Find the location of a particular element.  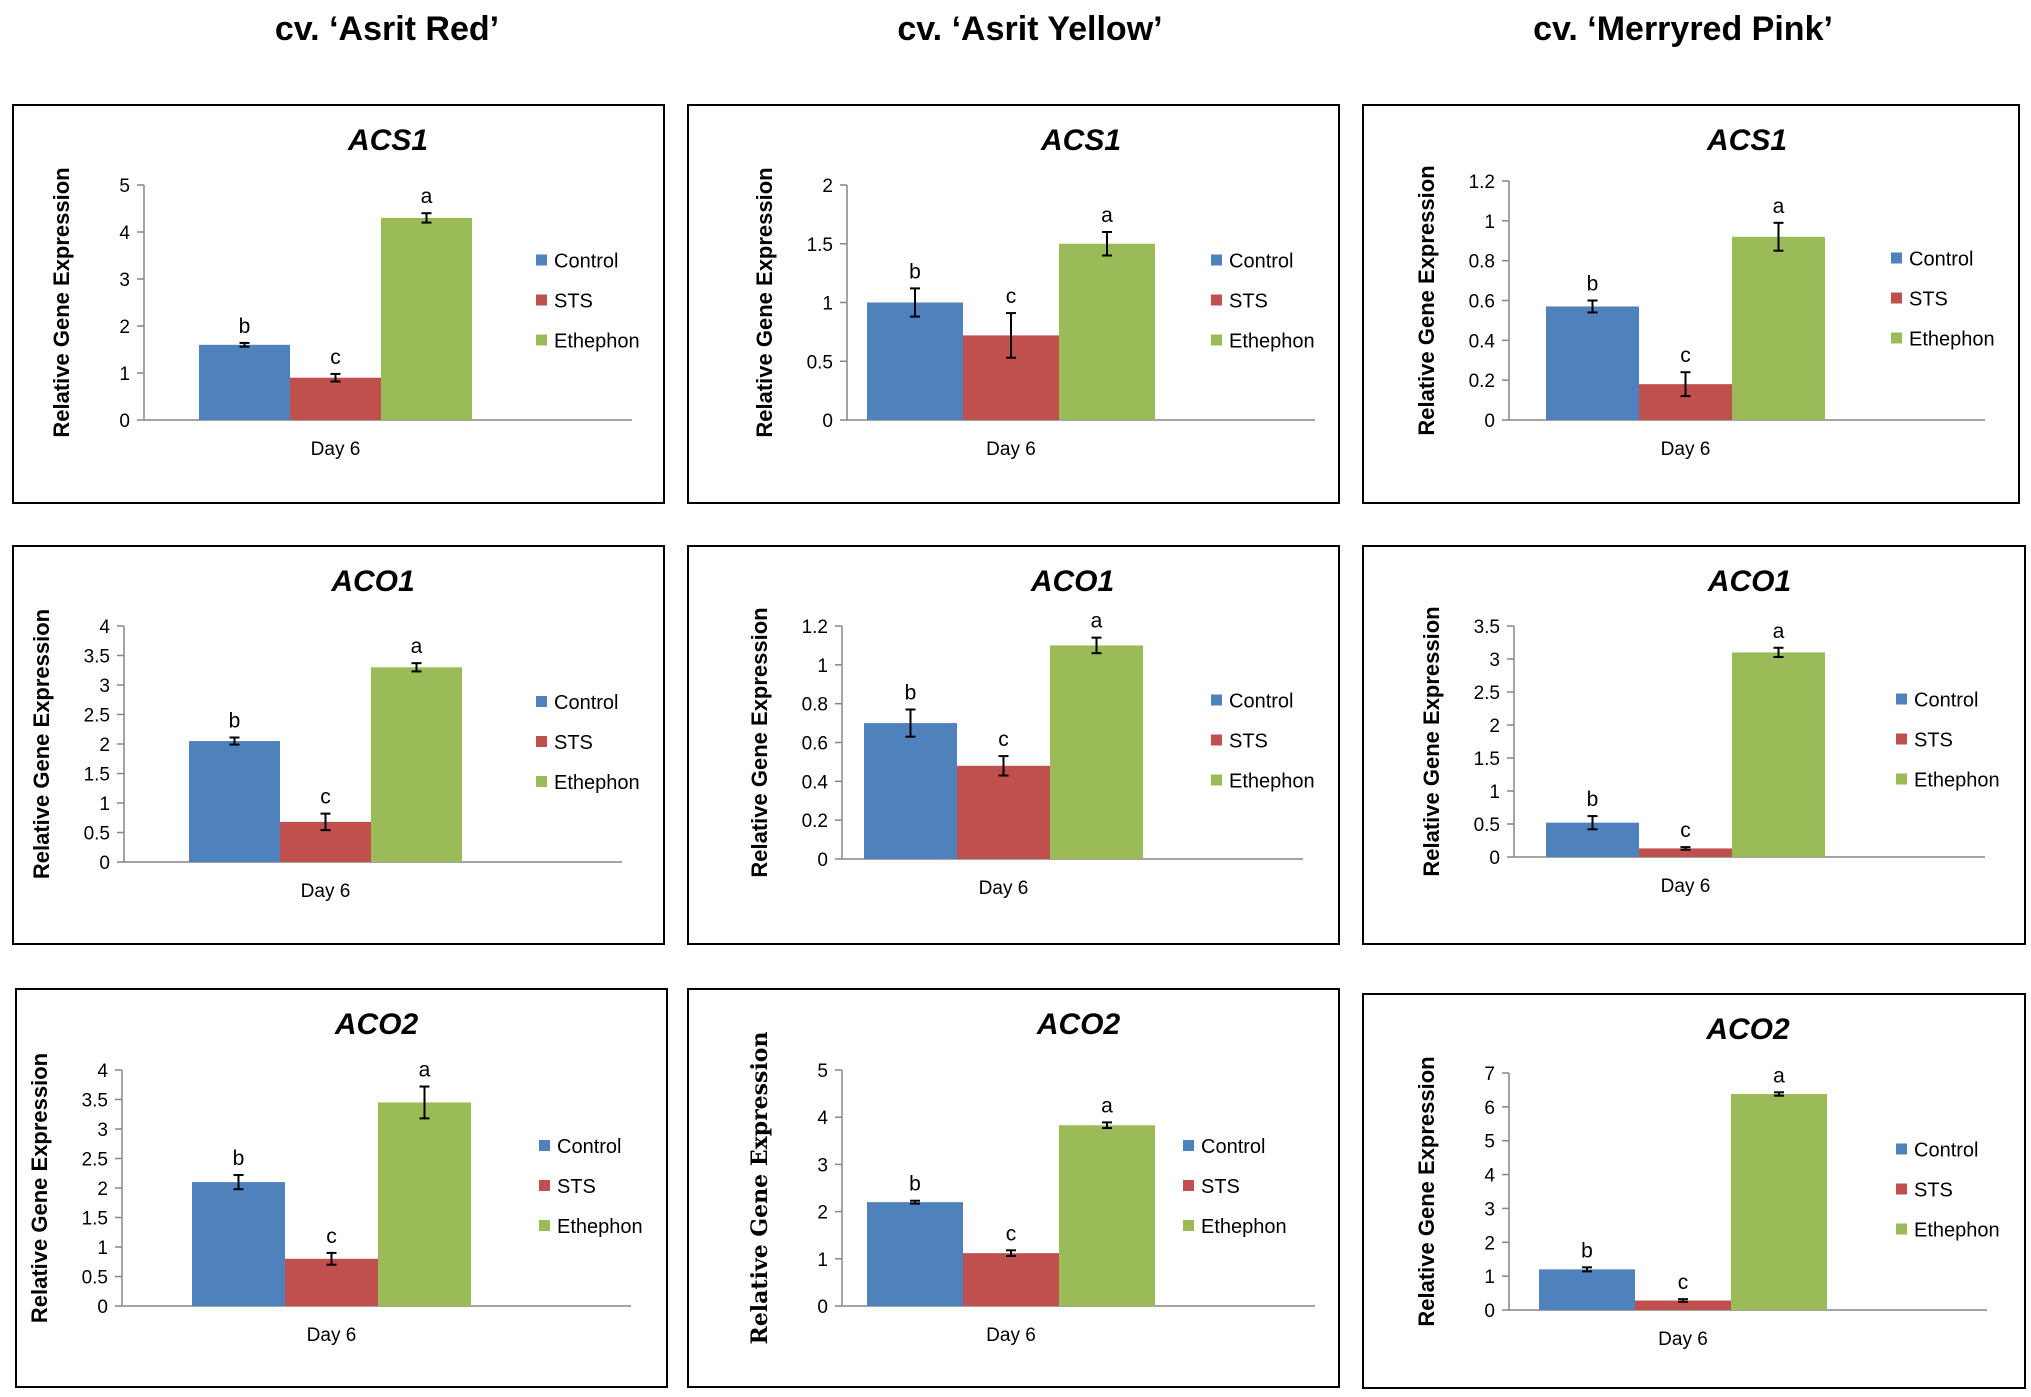

y-tick-label: 0.4 is located at coordinates (1482, 341).